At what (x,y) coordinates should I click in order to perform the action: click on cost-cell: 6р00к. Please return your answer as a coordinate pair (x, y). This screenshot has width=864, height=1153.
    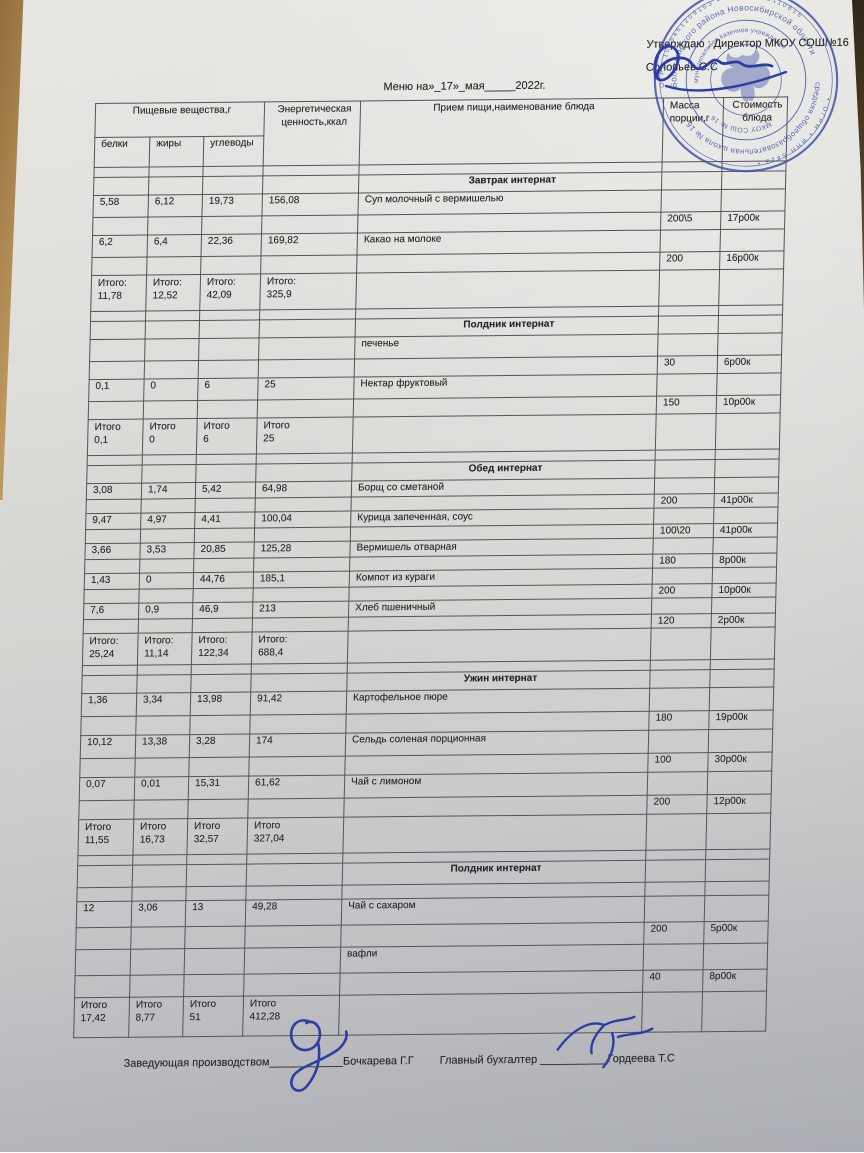
    Looking at the image, I should click on (749, 364).